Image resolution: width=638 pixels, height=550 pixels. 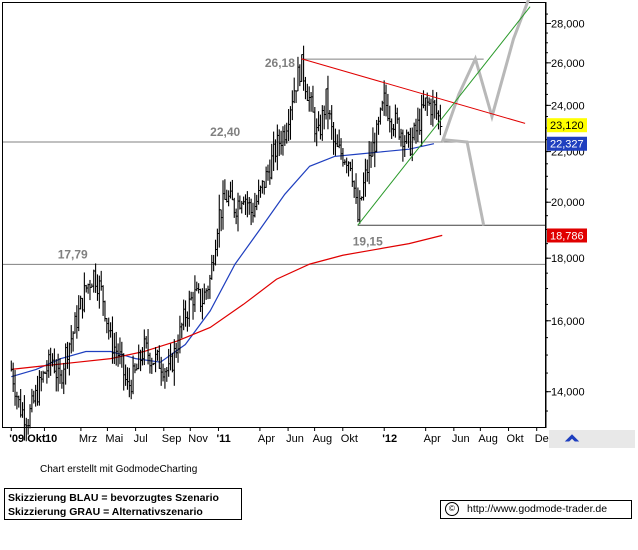 I want to click on y-tick-label: 26,000, so click(x=568, y=64).